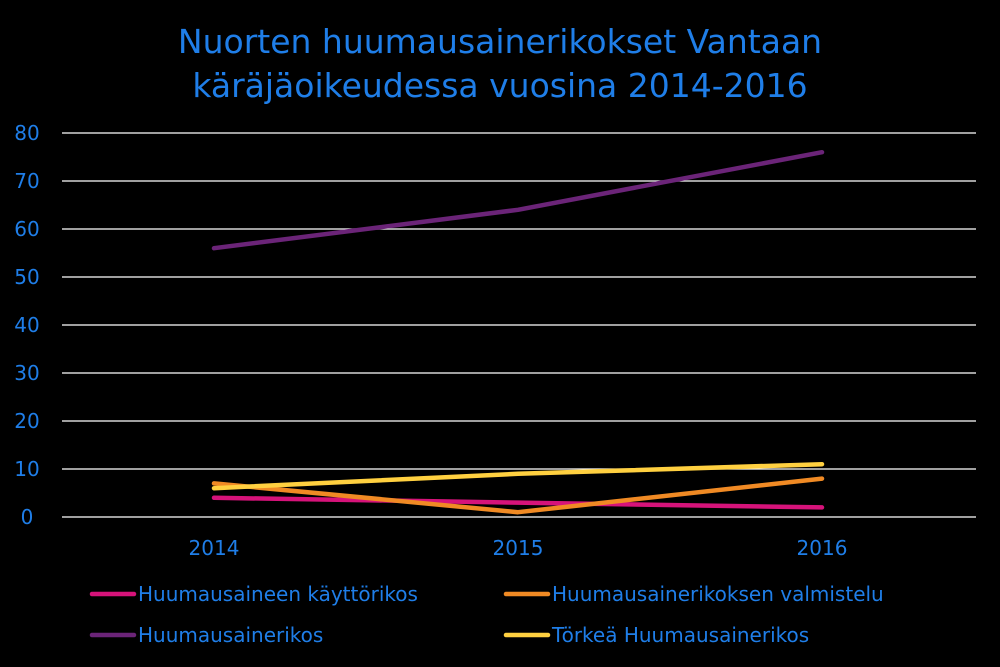  What do you see at coordinates (822, 548) in the screenshot?
I see `x-tick-label: 2016` at bounding box center [822, 548].